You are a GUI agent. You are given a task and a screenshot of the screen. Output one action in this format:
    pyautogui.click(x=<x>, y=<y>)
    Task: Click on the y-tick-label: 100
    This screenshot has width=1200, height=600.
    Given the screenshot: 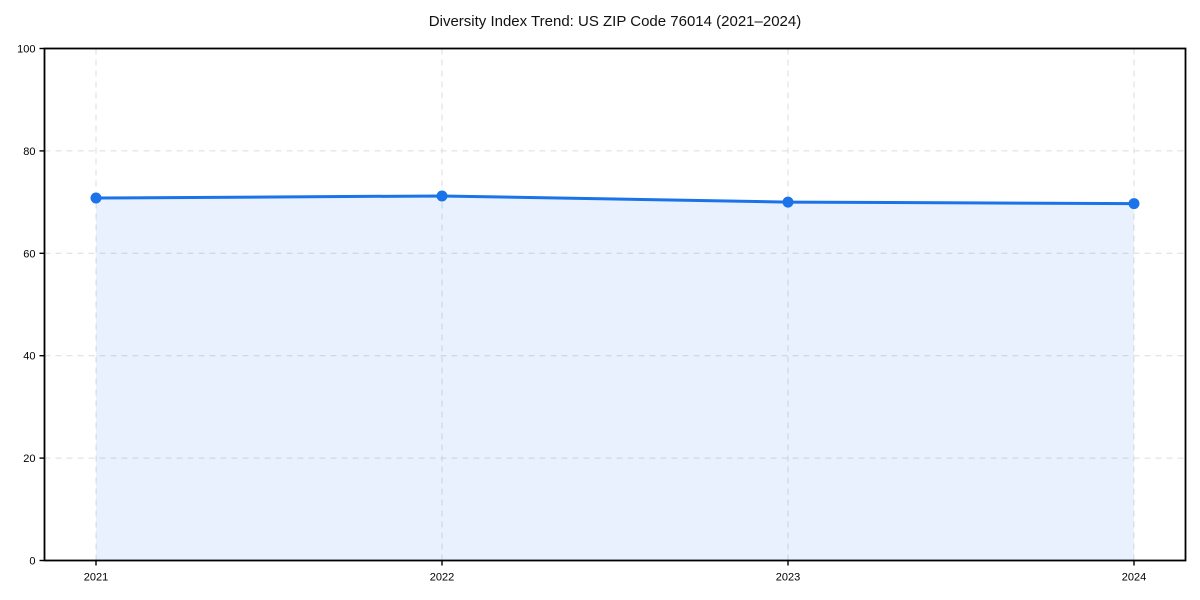 What is the action you would take?
    pyautogui.click(x=26, y=50)
    